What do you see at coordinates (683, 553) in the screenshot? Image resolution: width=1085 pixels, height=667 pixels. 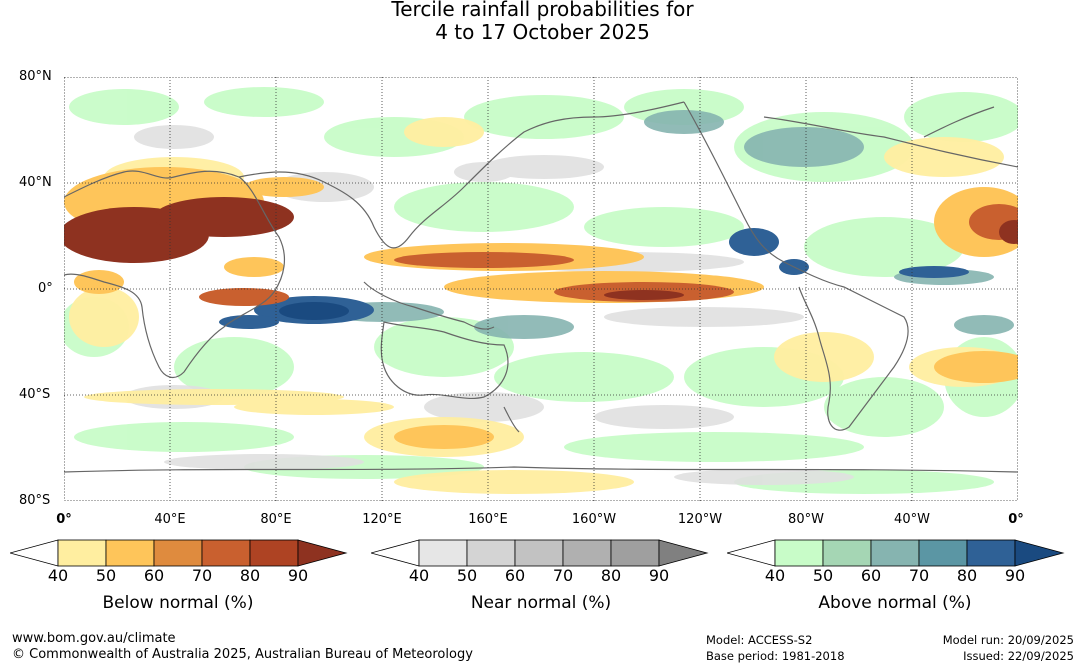 I see `legend-near-arrow-high` at bounding box center [683, 553].